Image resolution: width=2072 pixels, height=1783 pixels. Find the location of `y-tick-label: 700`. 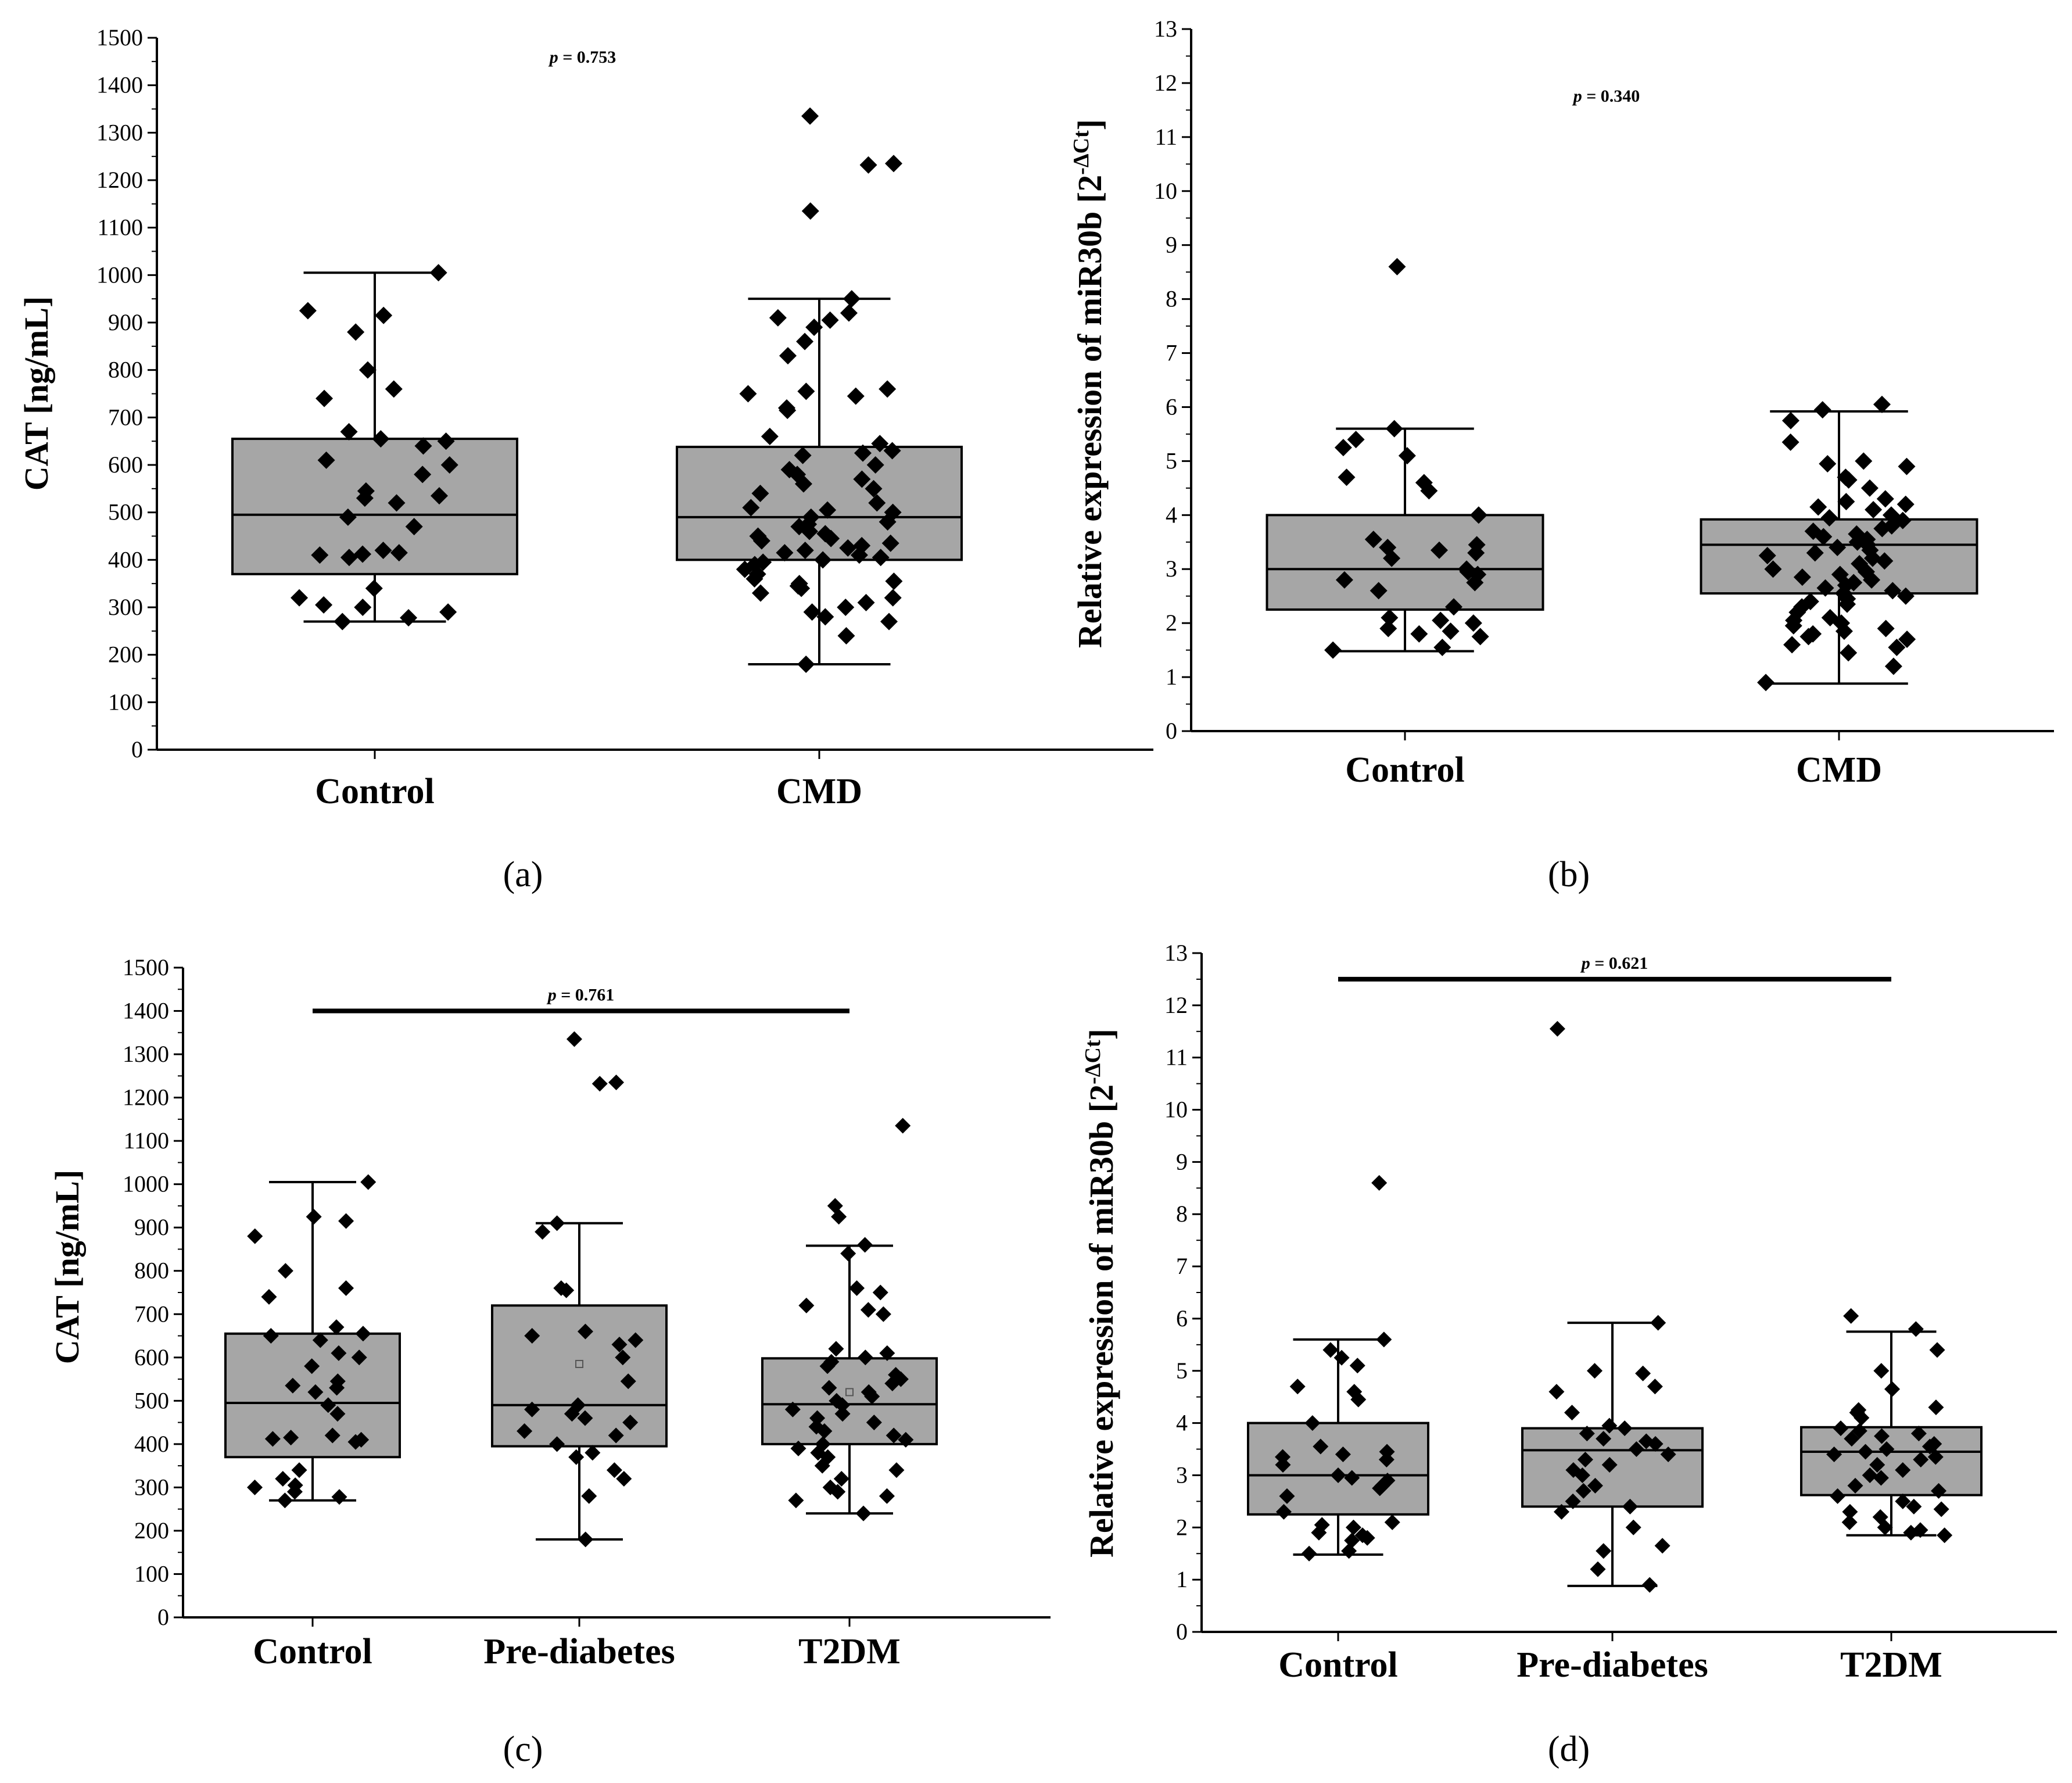

y-tick-label: 700 is located at coordinates (152, 1314).